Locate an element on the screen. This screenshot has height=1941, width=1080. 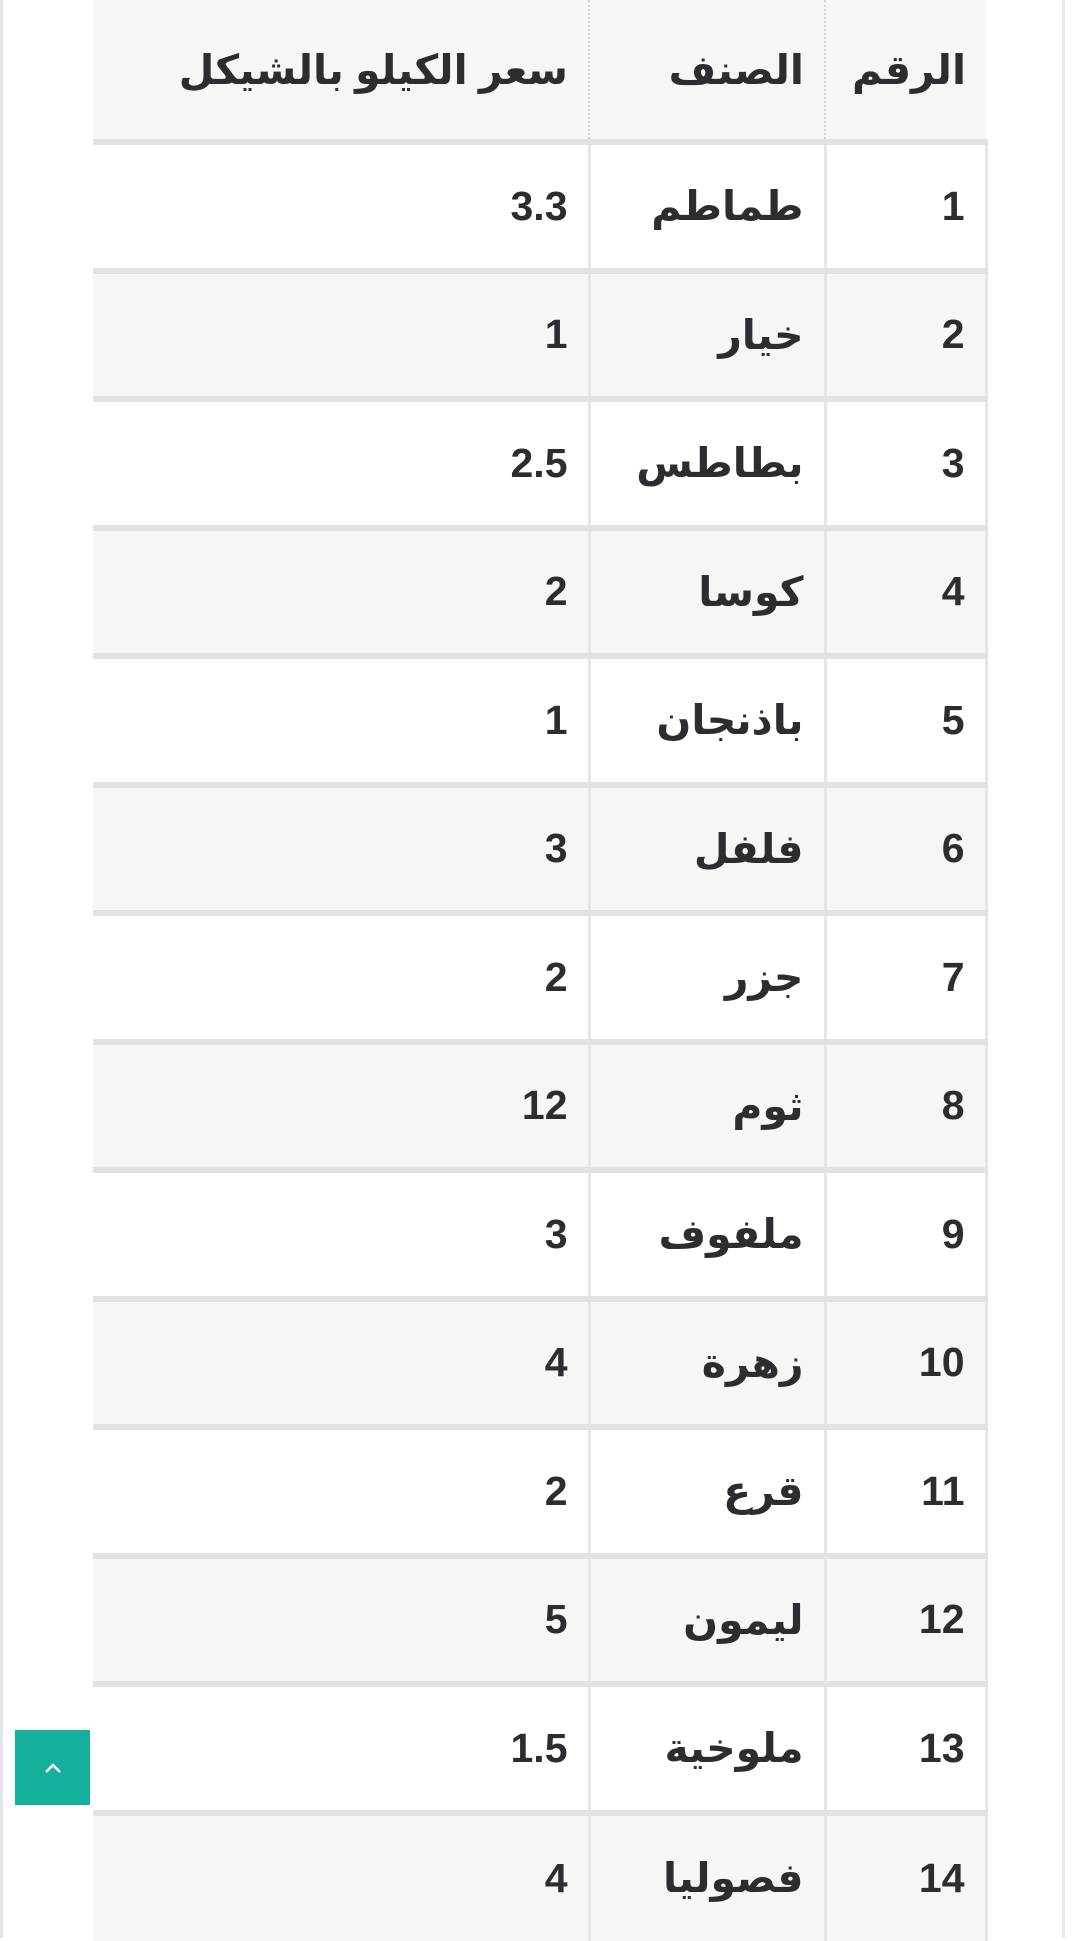
cell-number: 6 is located at coordinates (905, 849).